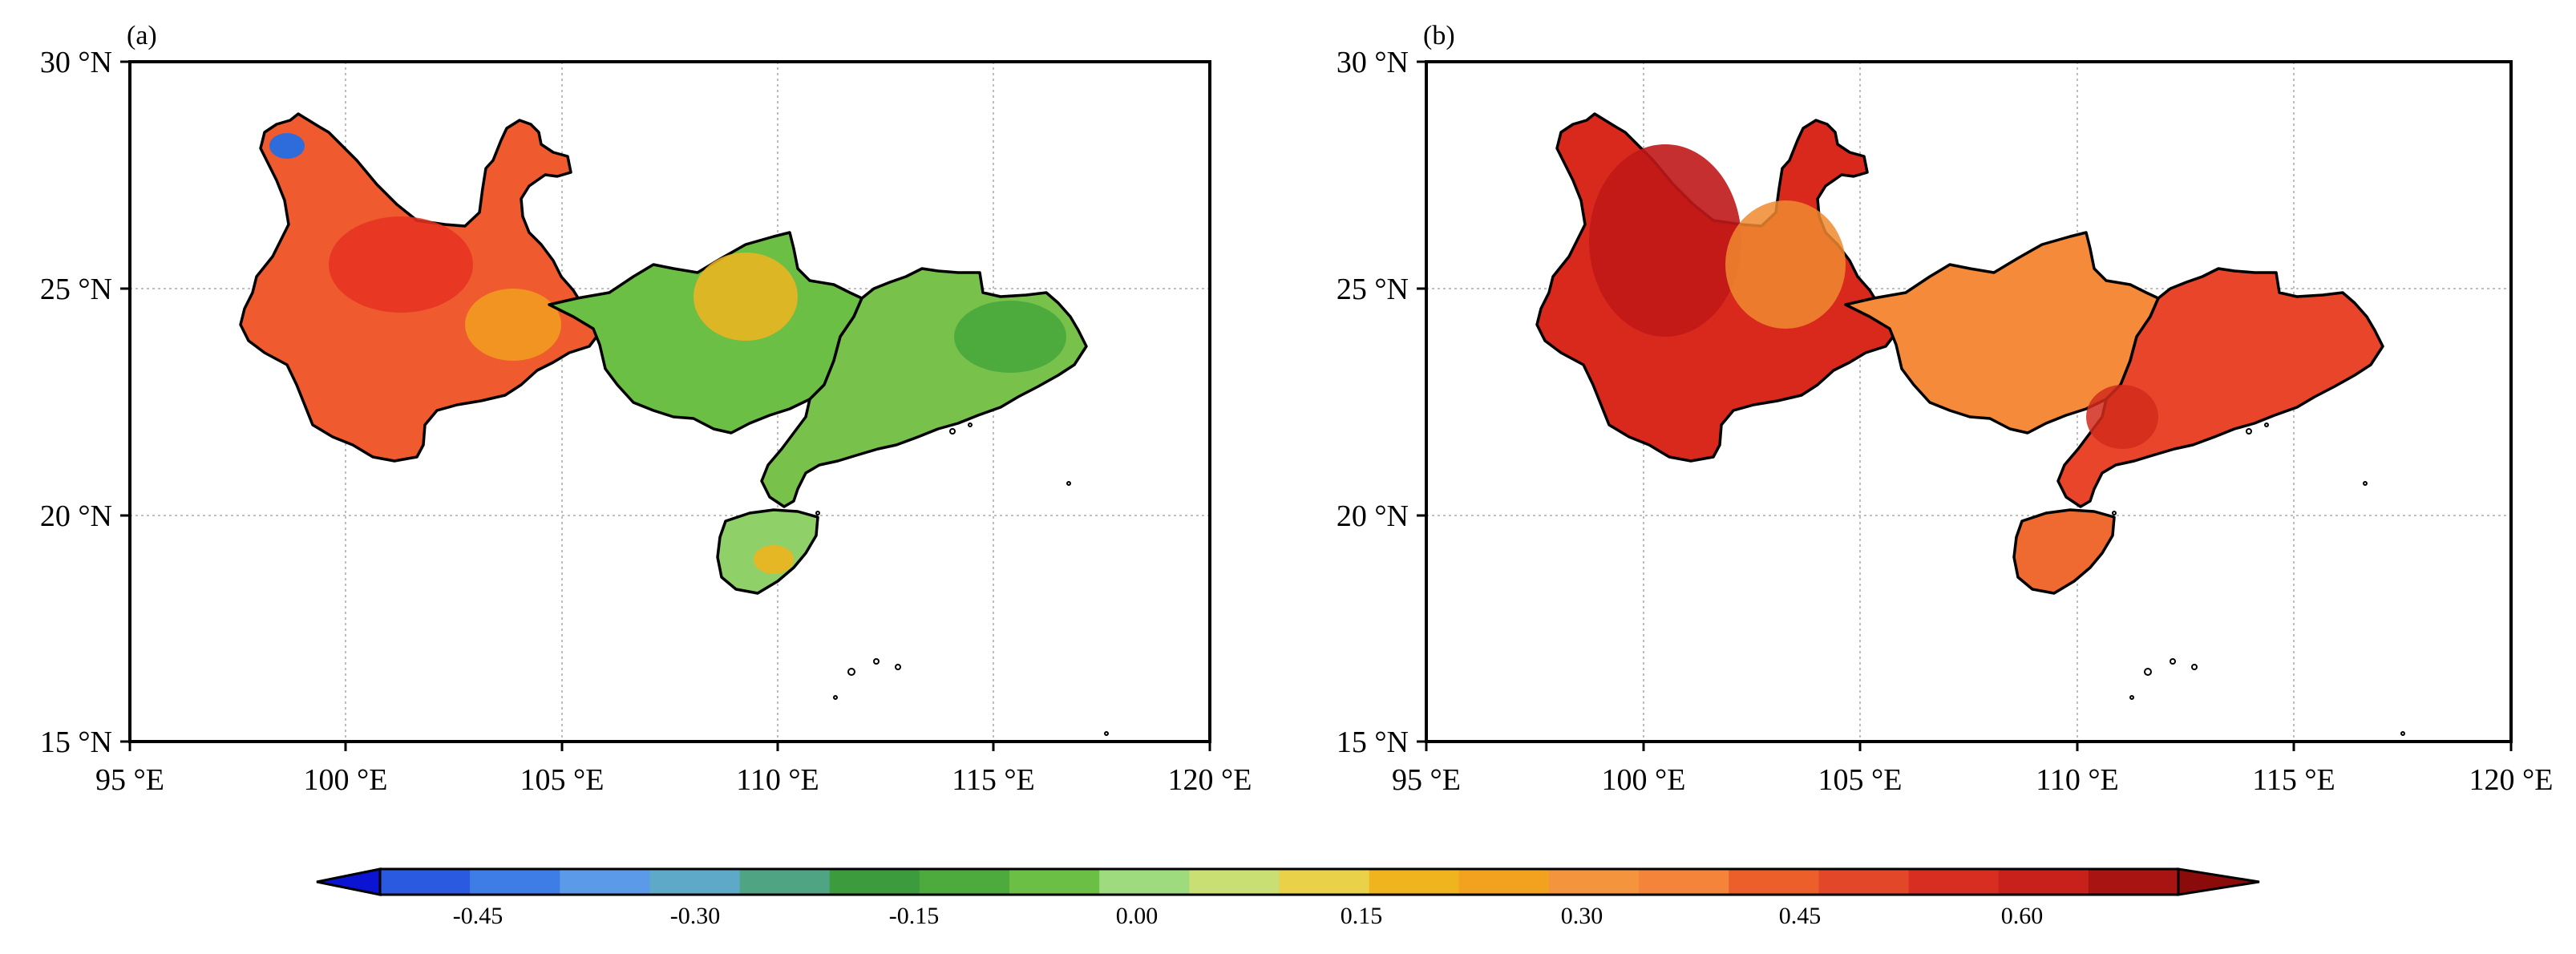 The height and width of the screenshot is (954, 2576). I want to click on guangdong-cool-patch, so click(1010, 337).